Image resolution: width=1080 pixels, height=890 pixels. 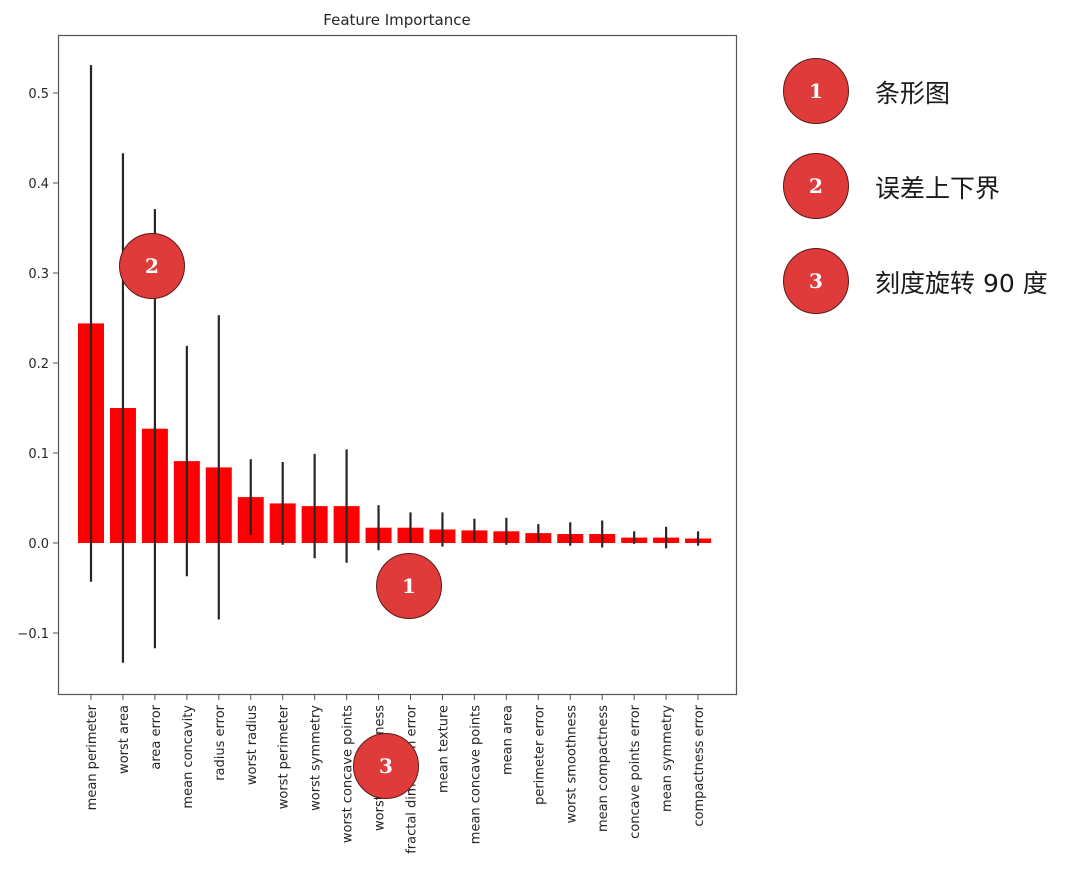 I want to click on x-tick-label: concave points error, so click(x=635, y=771).